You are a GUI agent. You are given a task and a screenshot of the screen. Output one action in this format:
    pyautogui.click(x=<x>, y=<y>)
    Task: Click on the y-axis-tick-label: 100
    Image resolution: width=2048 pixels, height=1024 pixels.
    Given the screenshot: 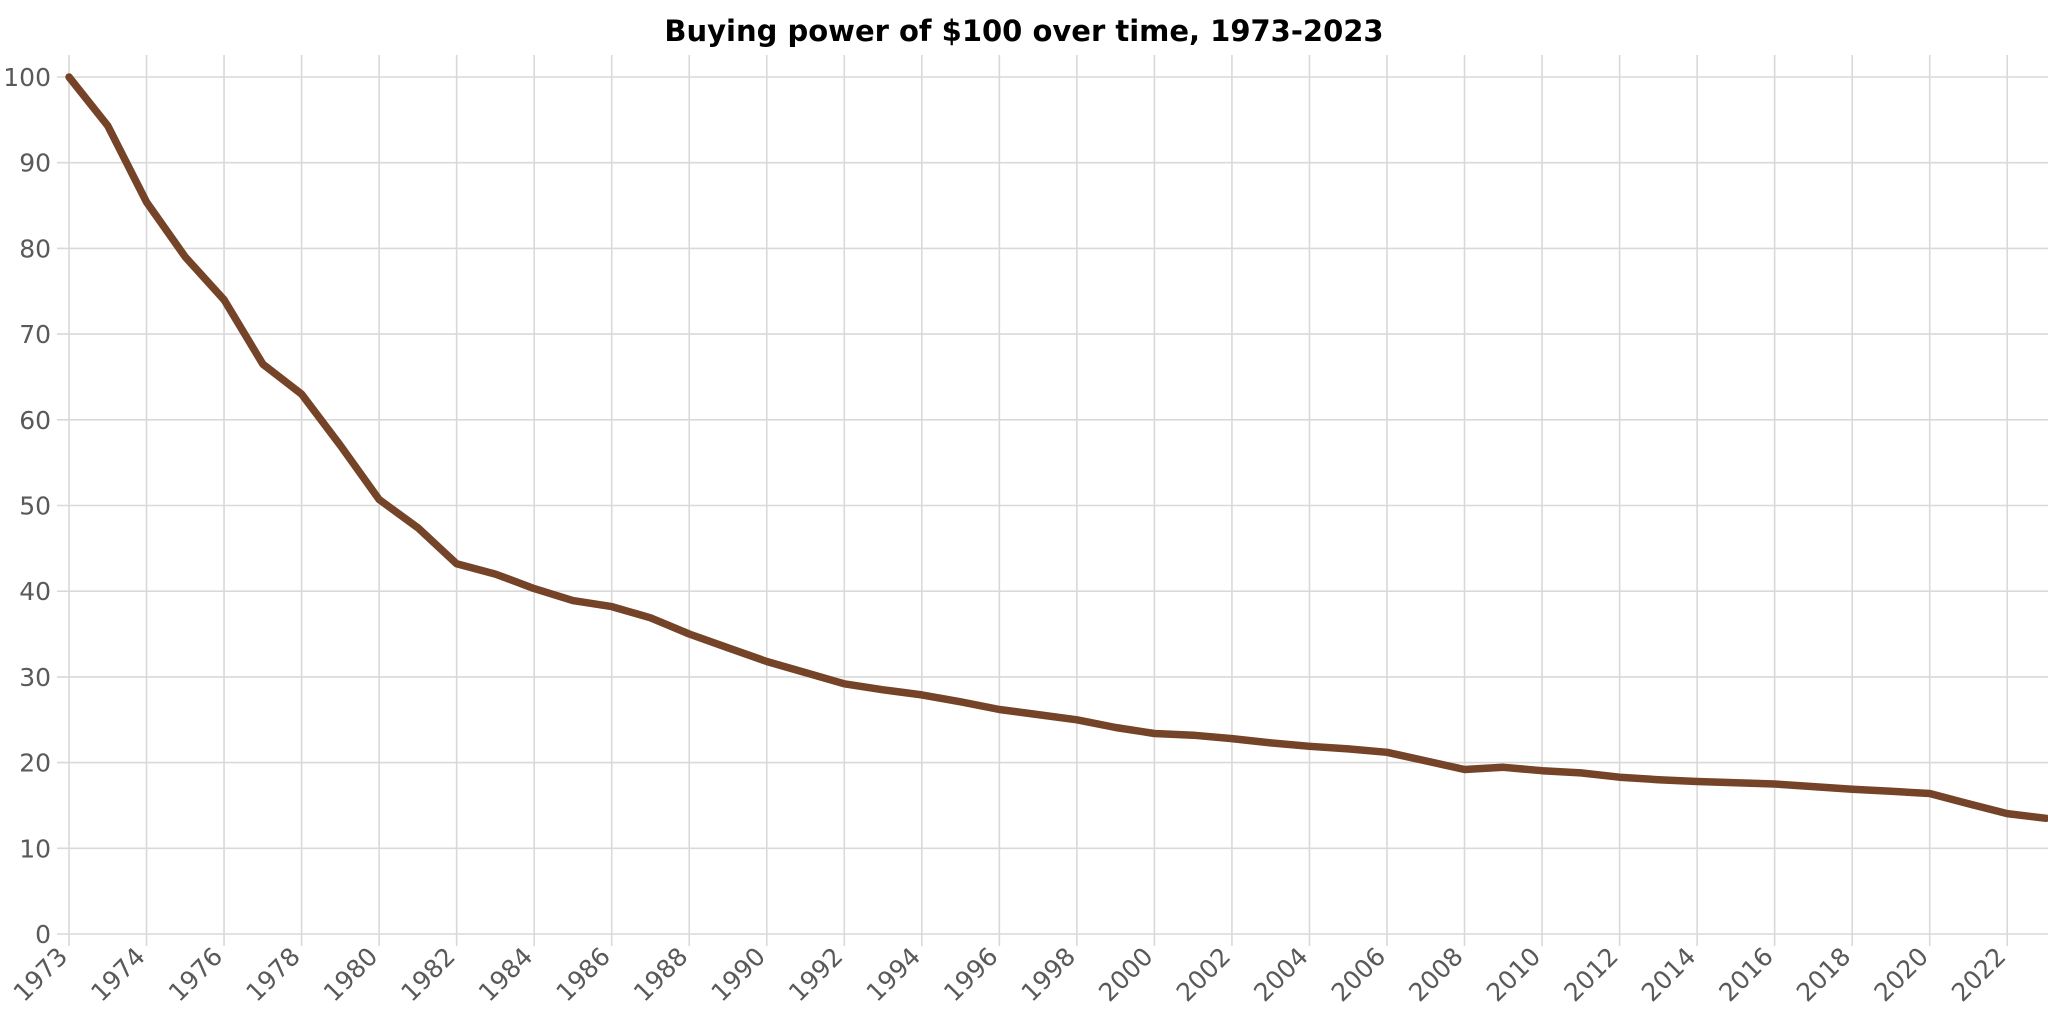 What is the action you would take?
    pyautogui.click(x=27, y=77)
    